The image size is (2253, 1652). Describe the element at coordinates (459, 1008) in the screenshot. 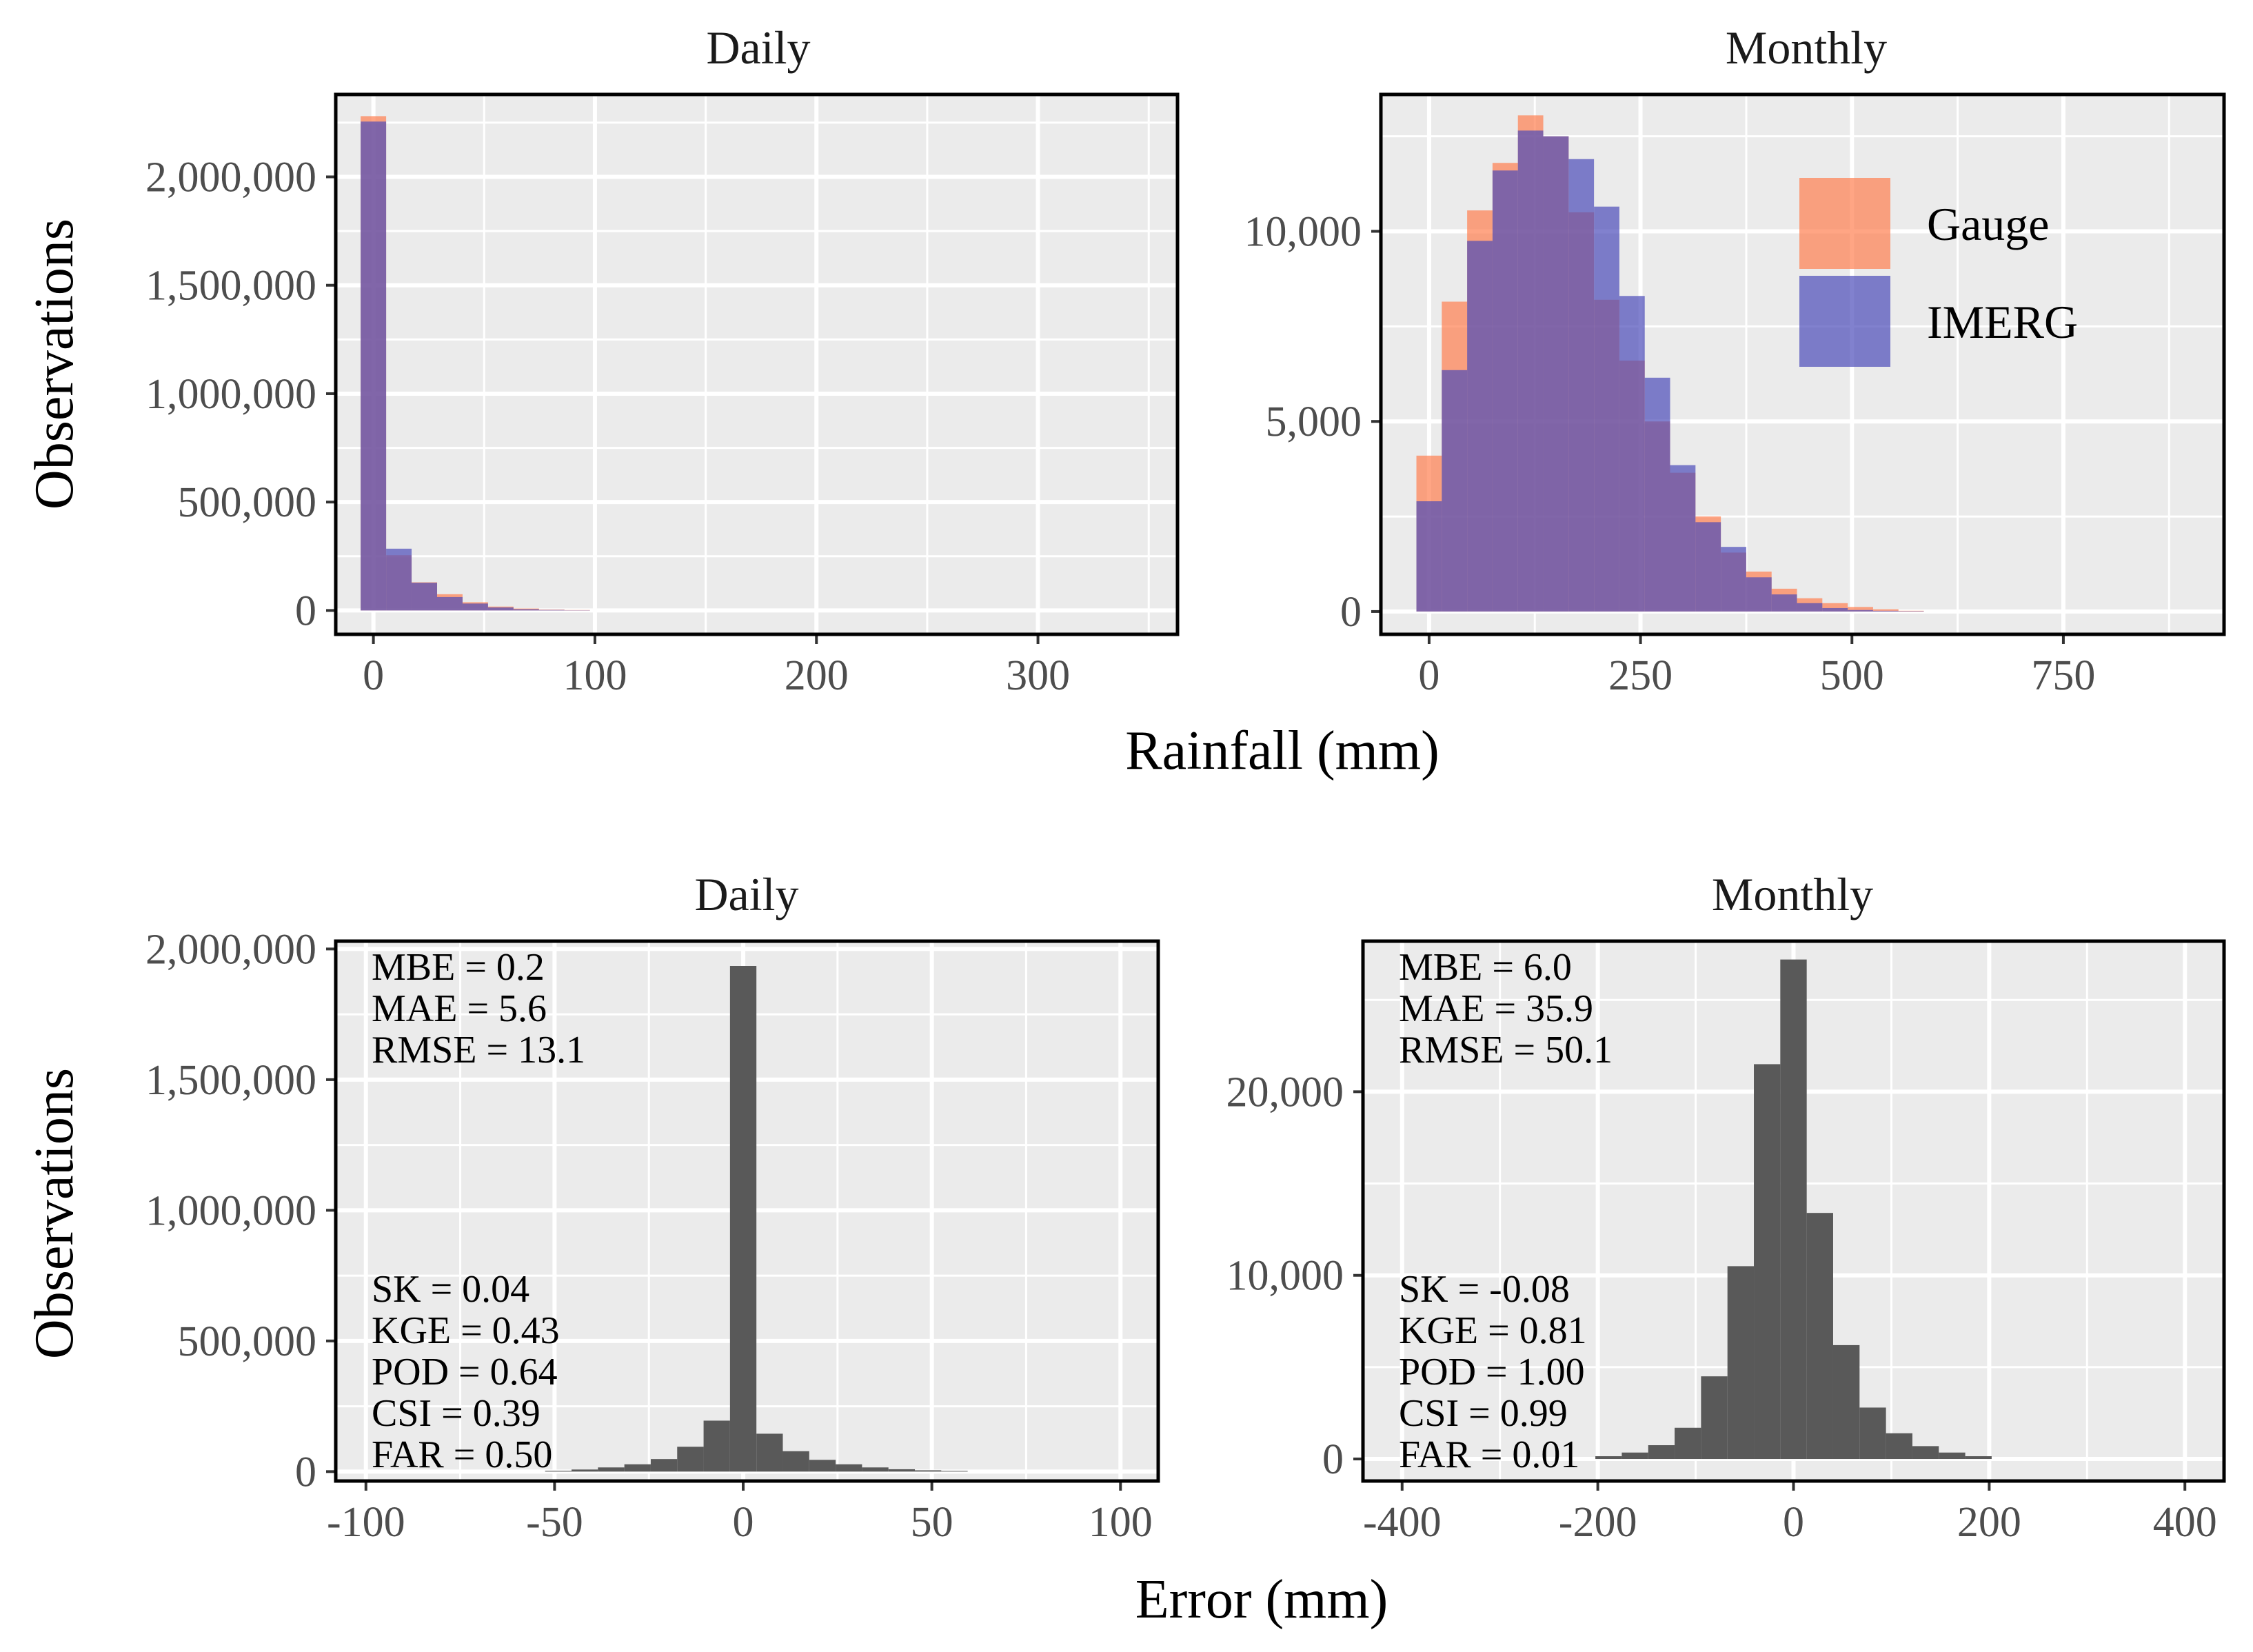

I see `stat-annotation: MAE = 5.6` at that location.